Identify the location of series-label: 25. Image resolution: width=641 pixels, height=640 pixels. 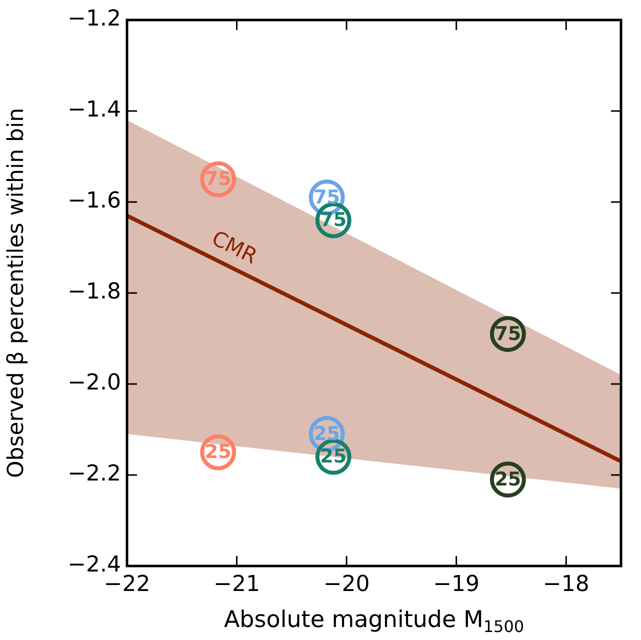
(327, 433).